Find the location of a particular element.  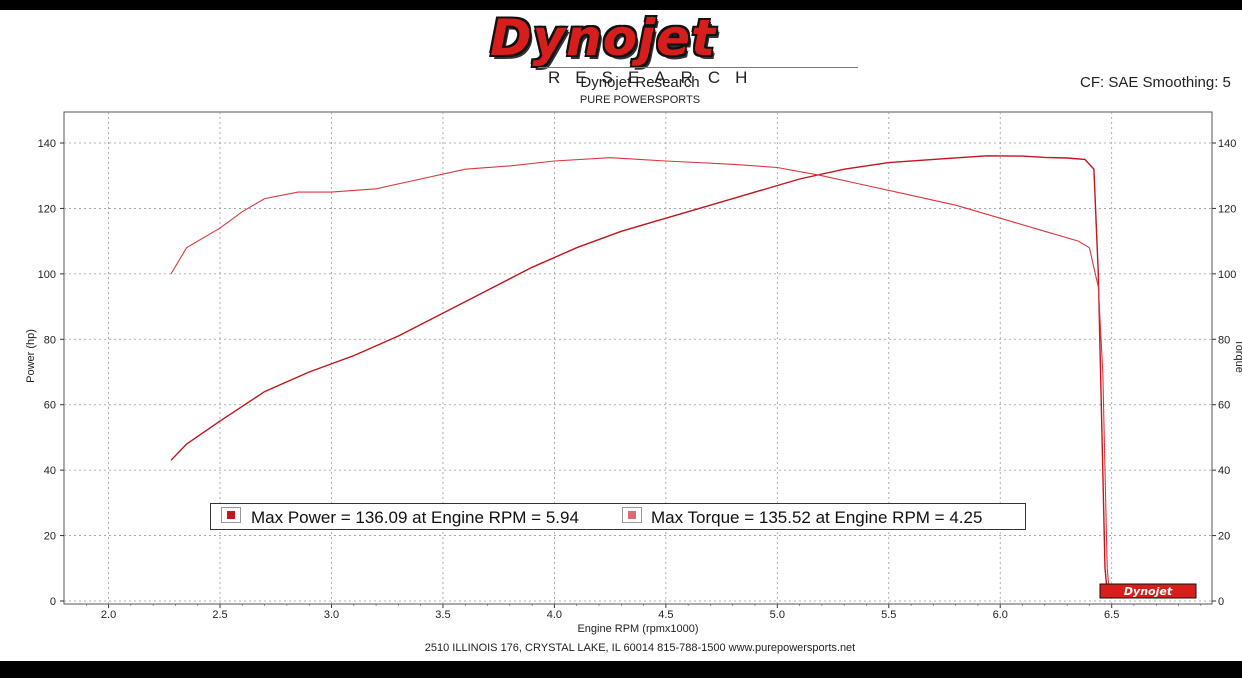

y2-tick-label: 120 is located at coordinates (1227, 209).